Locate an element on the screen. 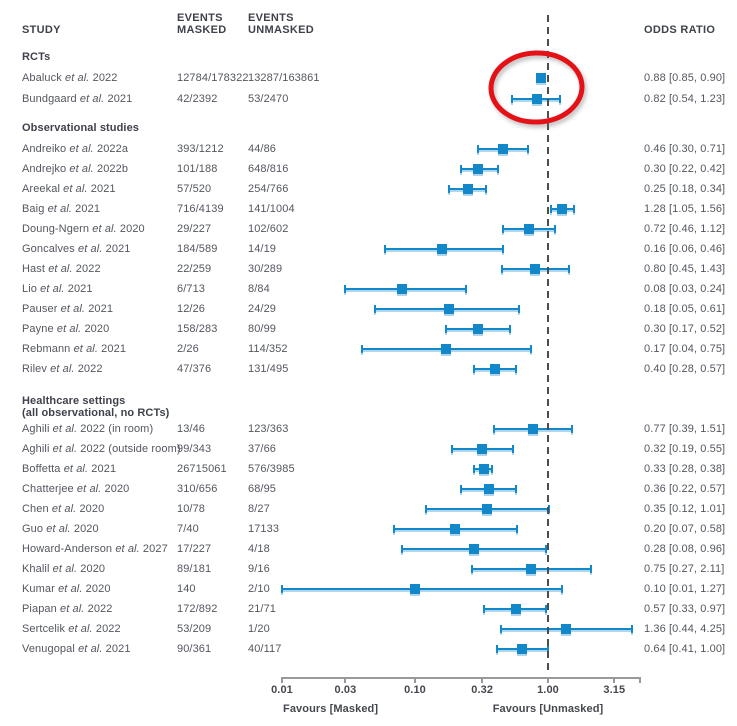  events-unmasked-value: 9/16 is located at coordinates (259, 569).